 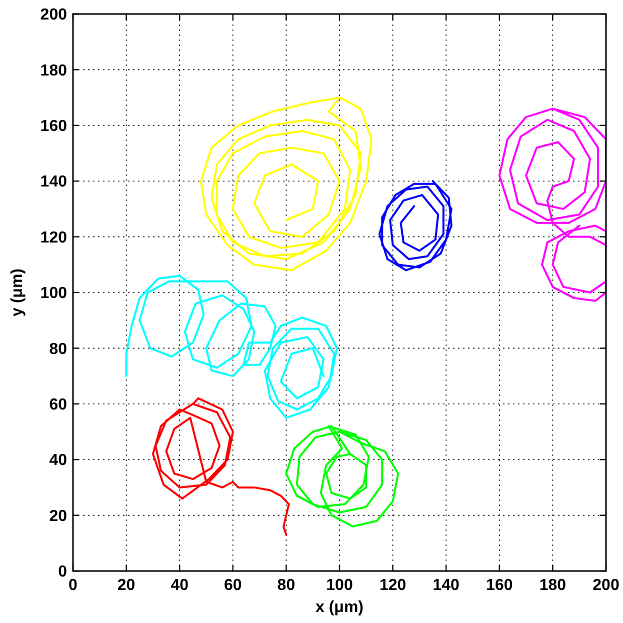 What do you see at coordinates (17, 292) in the screenshot?
I see `y-axis-title: y (μm)` at bounding box center [17, 292].